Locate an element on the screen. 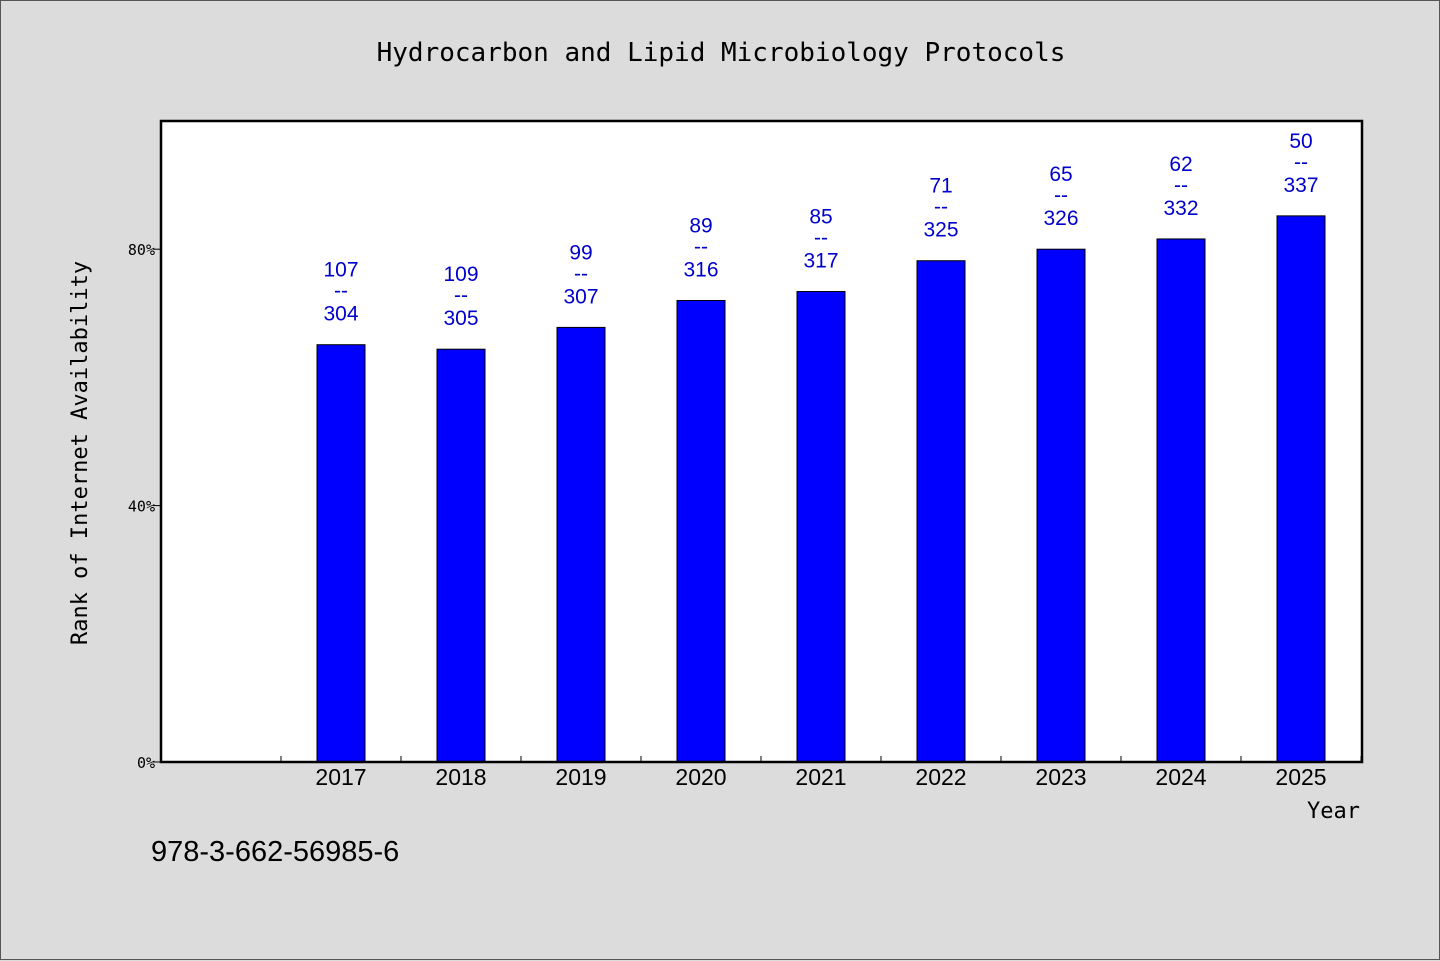 This screenshot has width=1440, height=961. bar-label-top: 50 is located at coordinates (1300, 141).